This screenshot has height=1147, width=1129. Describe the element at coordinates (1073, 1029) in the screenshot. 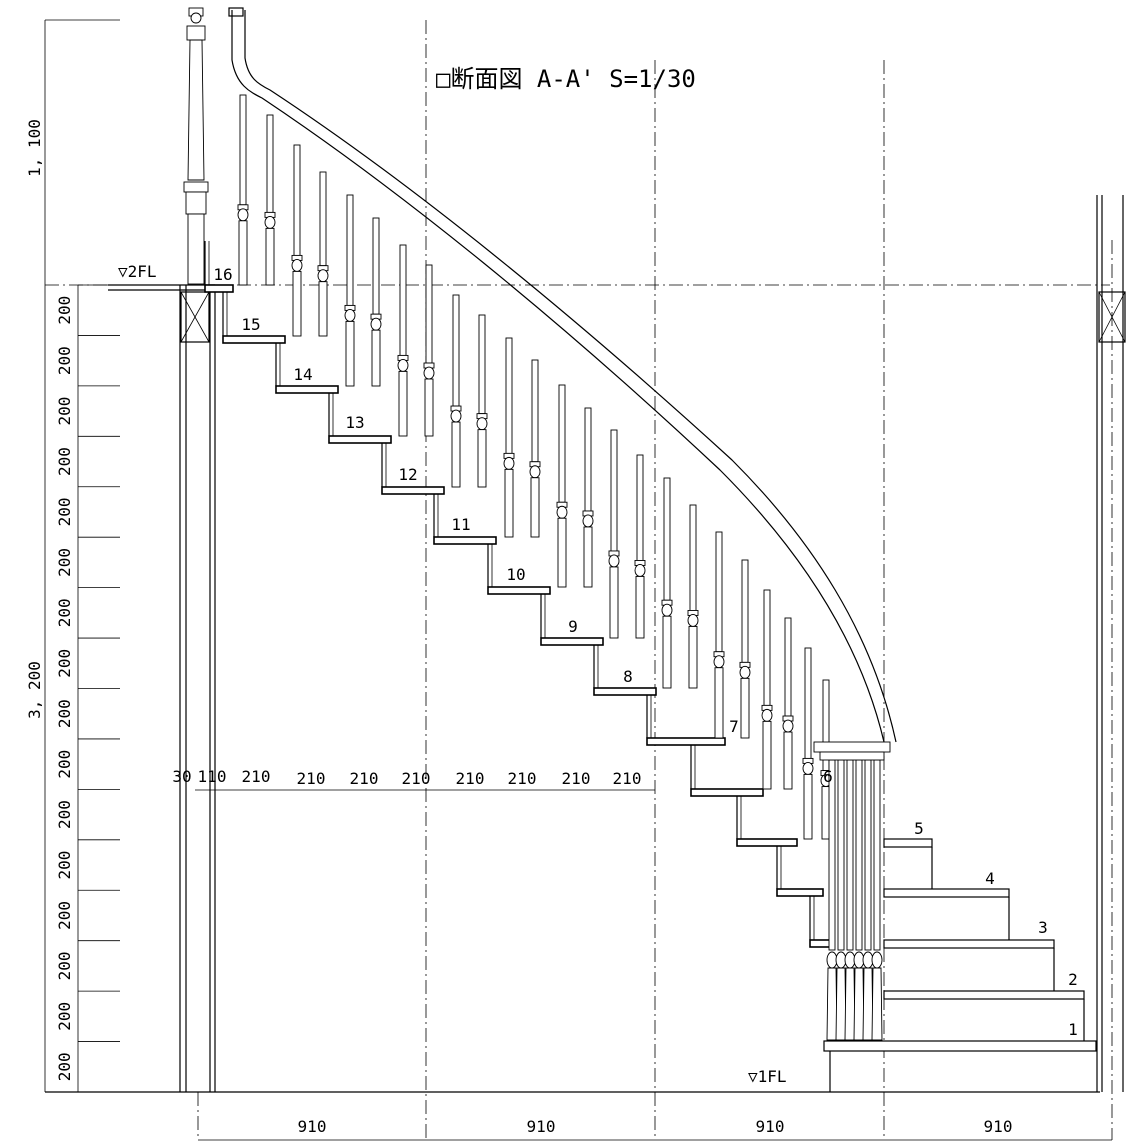

I see `step-label: 1` at that location.